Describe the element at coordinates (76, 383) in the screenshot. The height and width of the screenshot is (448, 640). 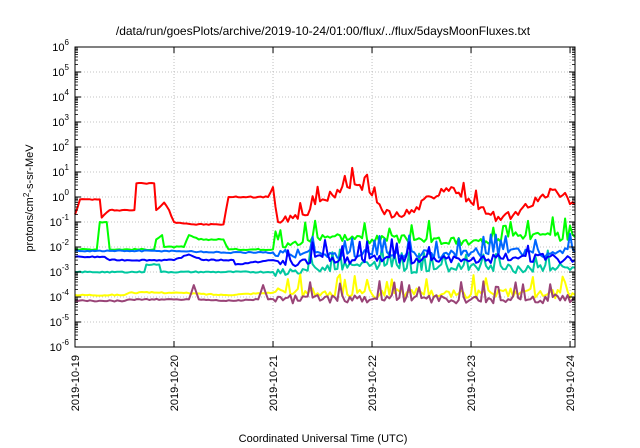
I see `x-tick-label: 2019-10-19` at that location.